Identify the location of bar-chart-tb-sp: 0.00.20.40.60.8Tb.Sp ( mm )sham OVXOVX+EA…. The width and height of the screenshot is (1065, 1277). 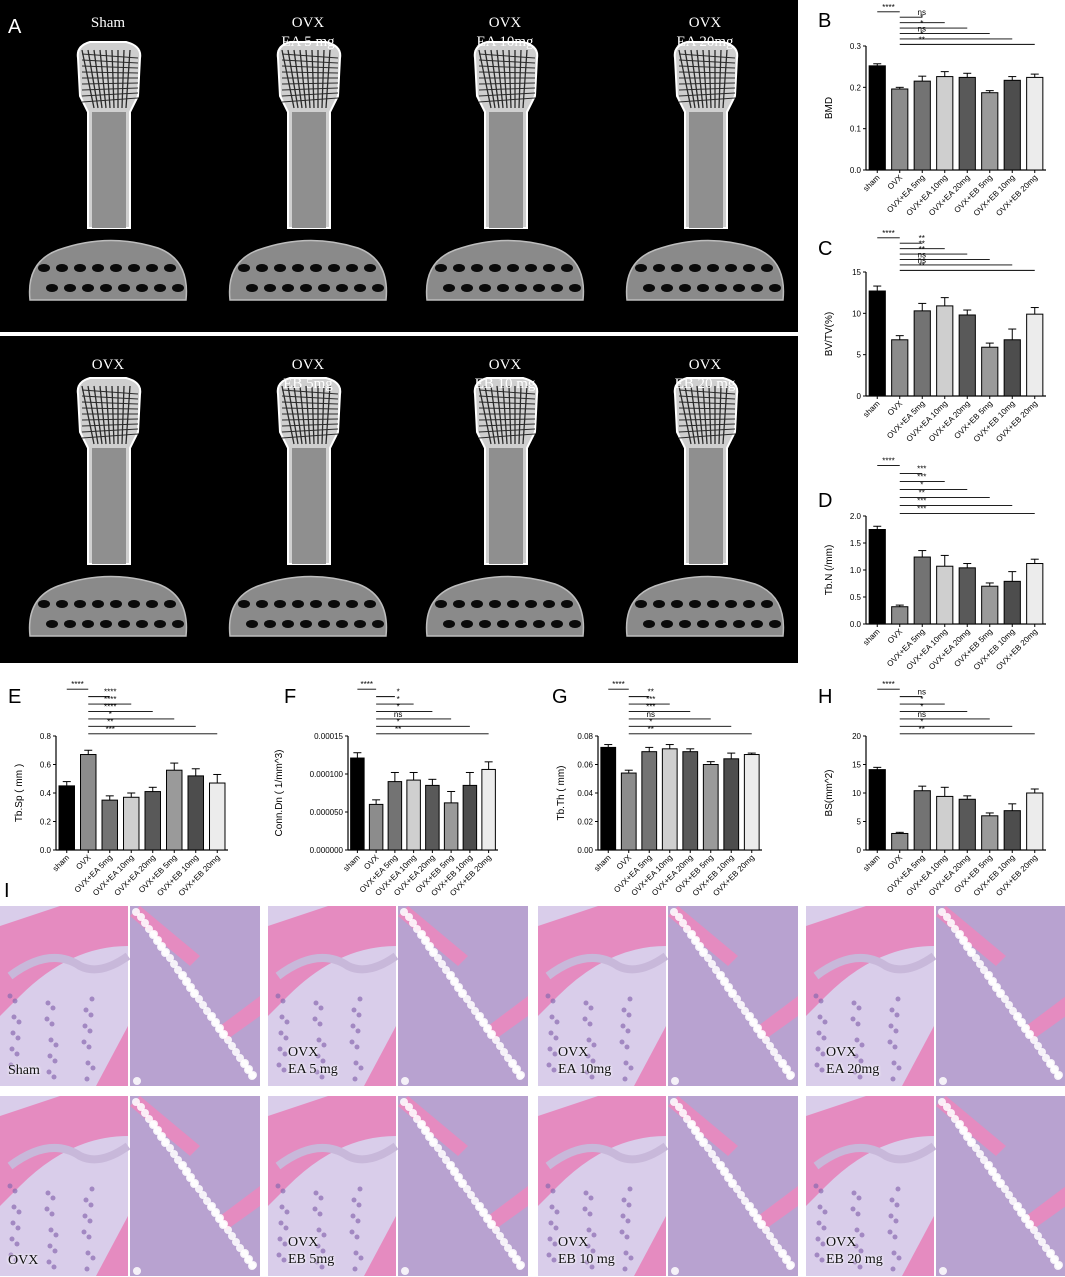
(121, 789).